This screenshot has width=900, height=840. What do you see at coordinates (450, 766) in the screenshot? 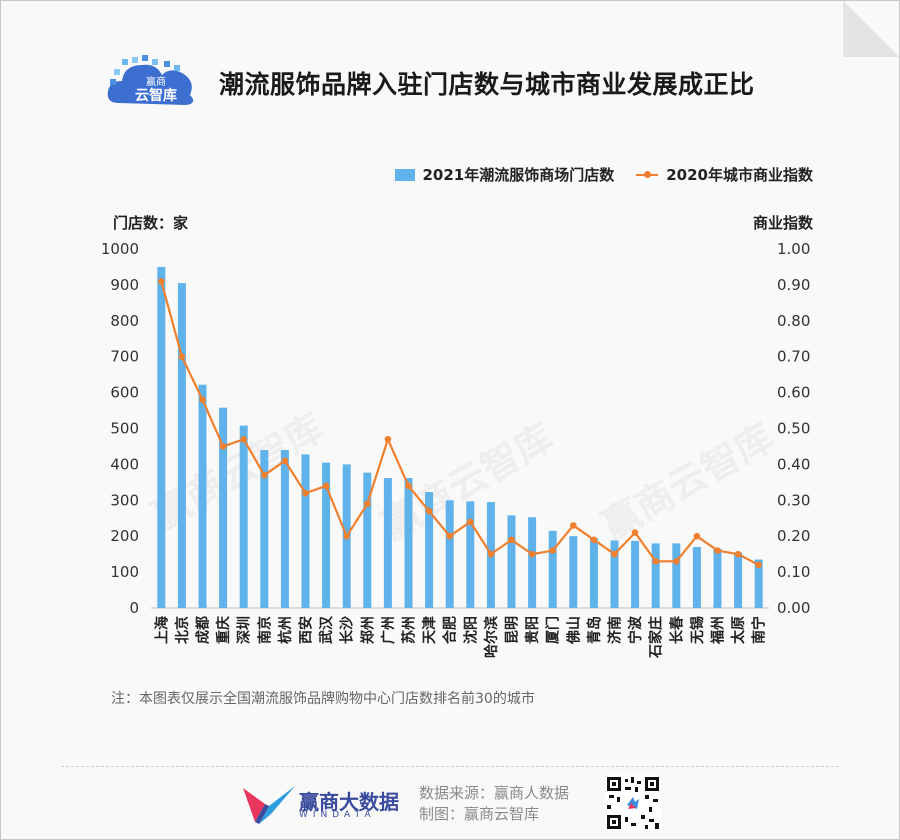
I see `footer-divider` at bounding box center [450, 766].